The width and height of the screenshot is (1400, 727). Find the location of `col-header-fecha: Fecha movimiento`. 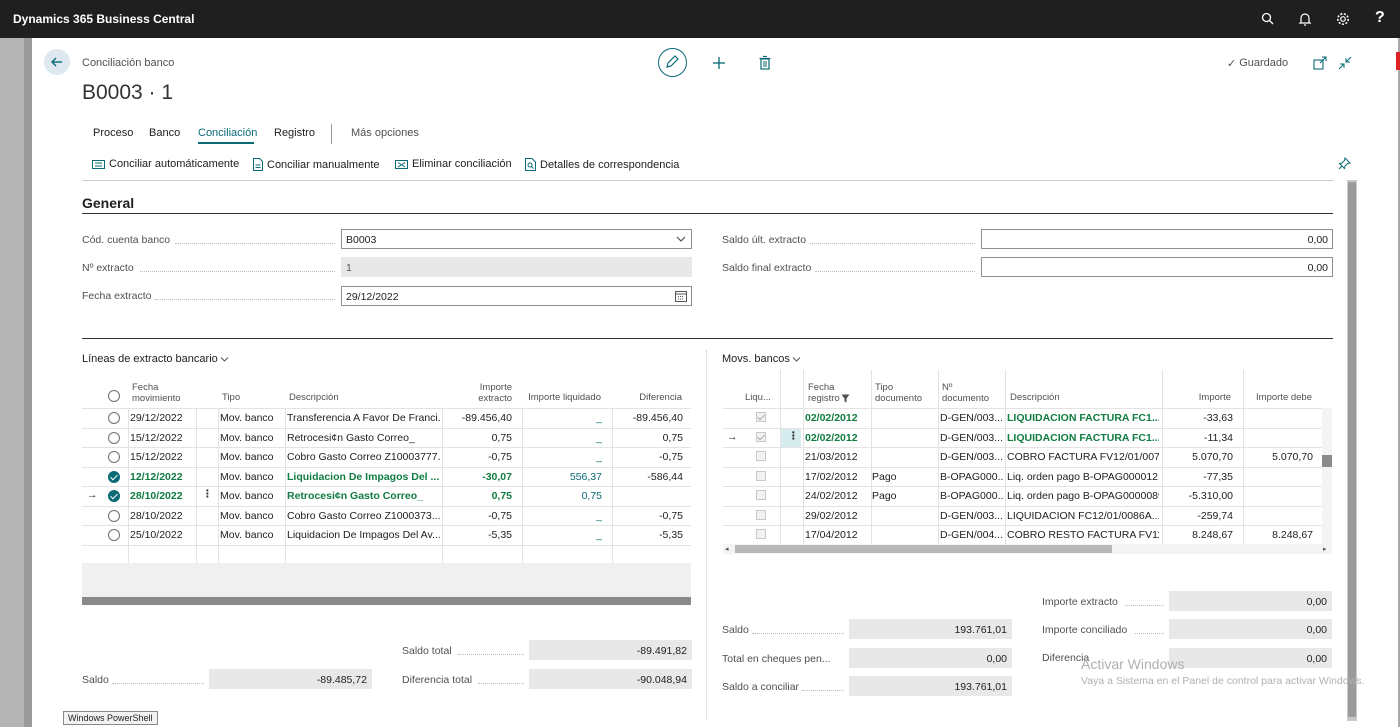

col-header-fecha: Fecha movimiento is located at coordinates (156, 393).